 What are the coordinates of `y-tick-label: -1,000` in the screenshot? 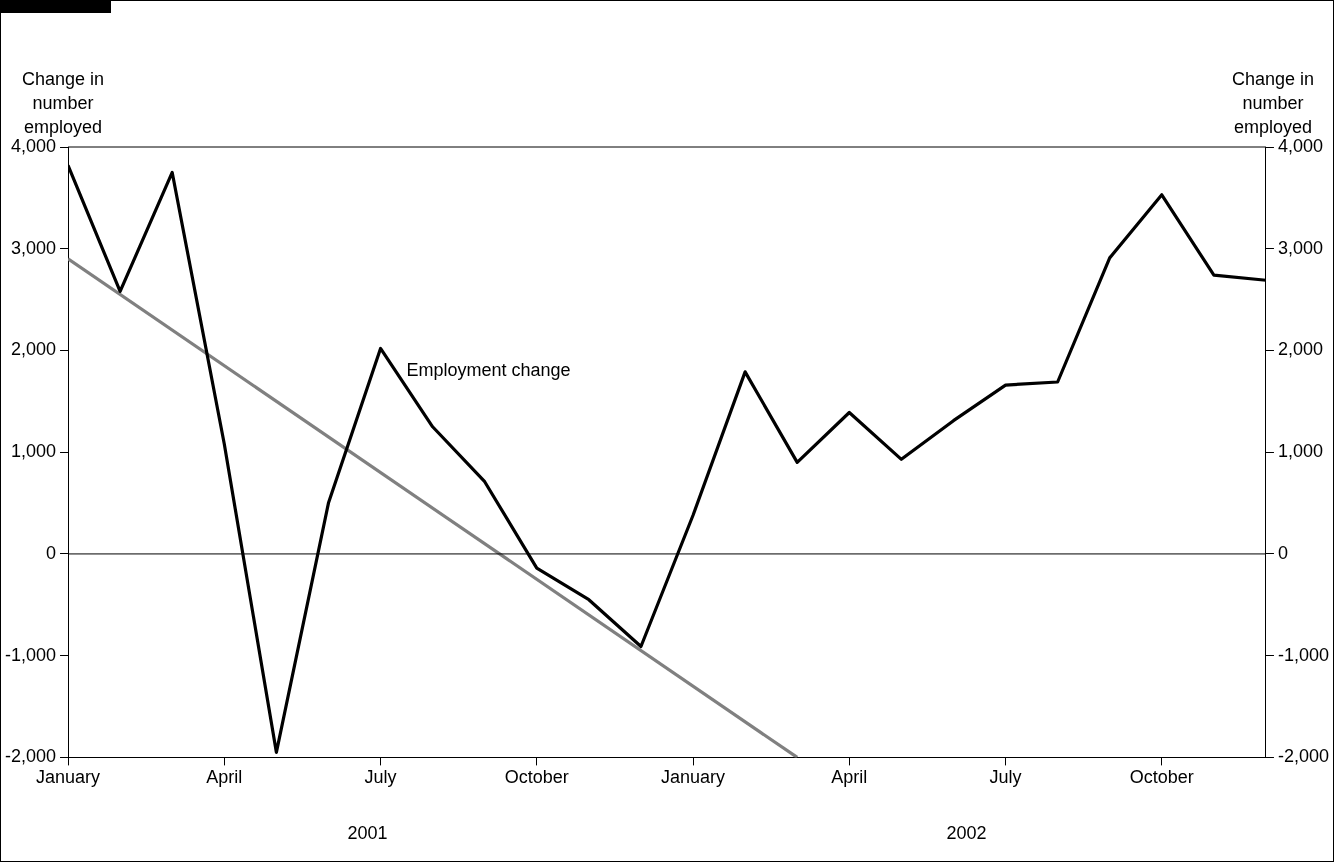 It's located at (30, 654).